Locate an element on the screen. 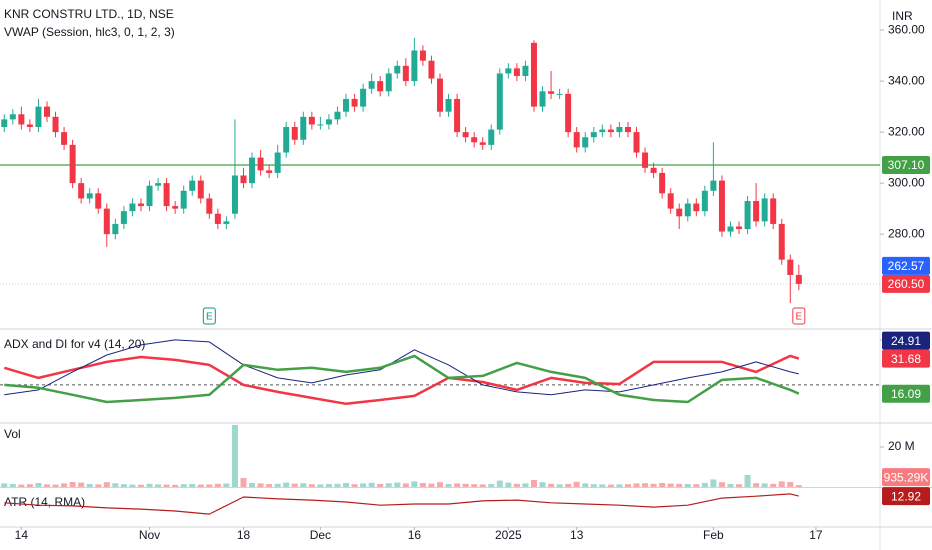 The height and width of the screenshot is (550, 932). currency: INR is located at coordinates (902, 16).